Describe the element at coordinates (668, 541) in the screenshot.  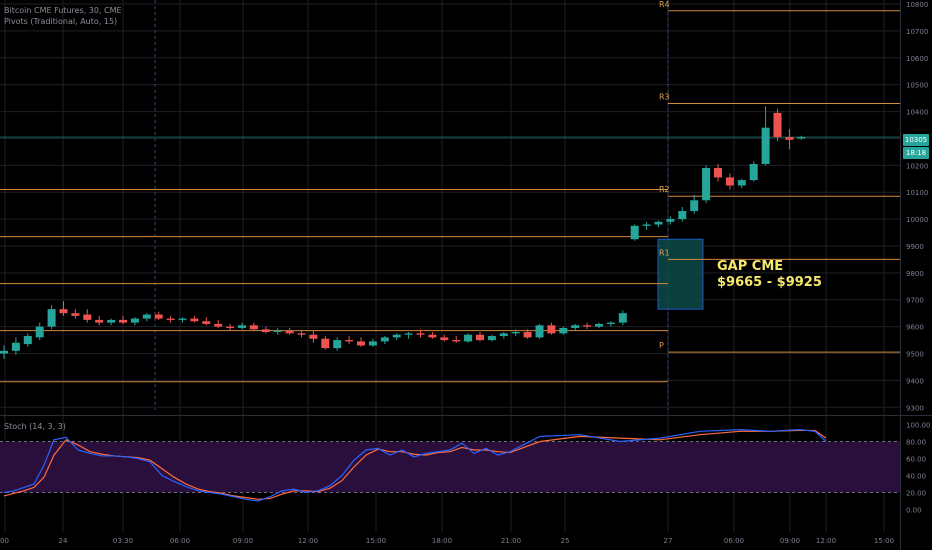
I see `time-axis-label: 27` at that location.